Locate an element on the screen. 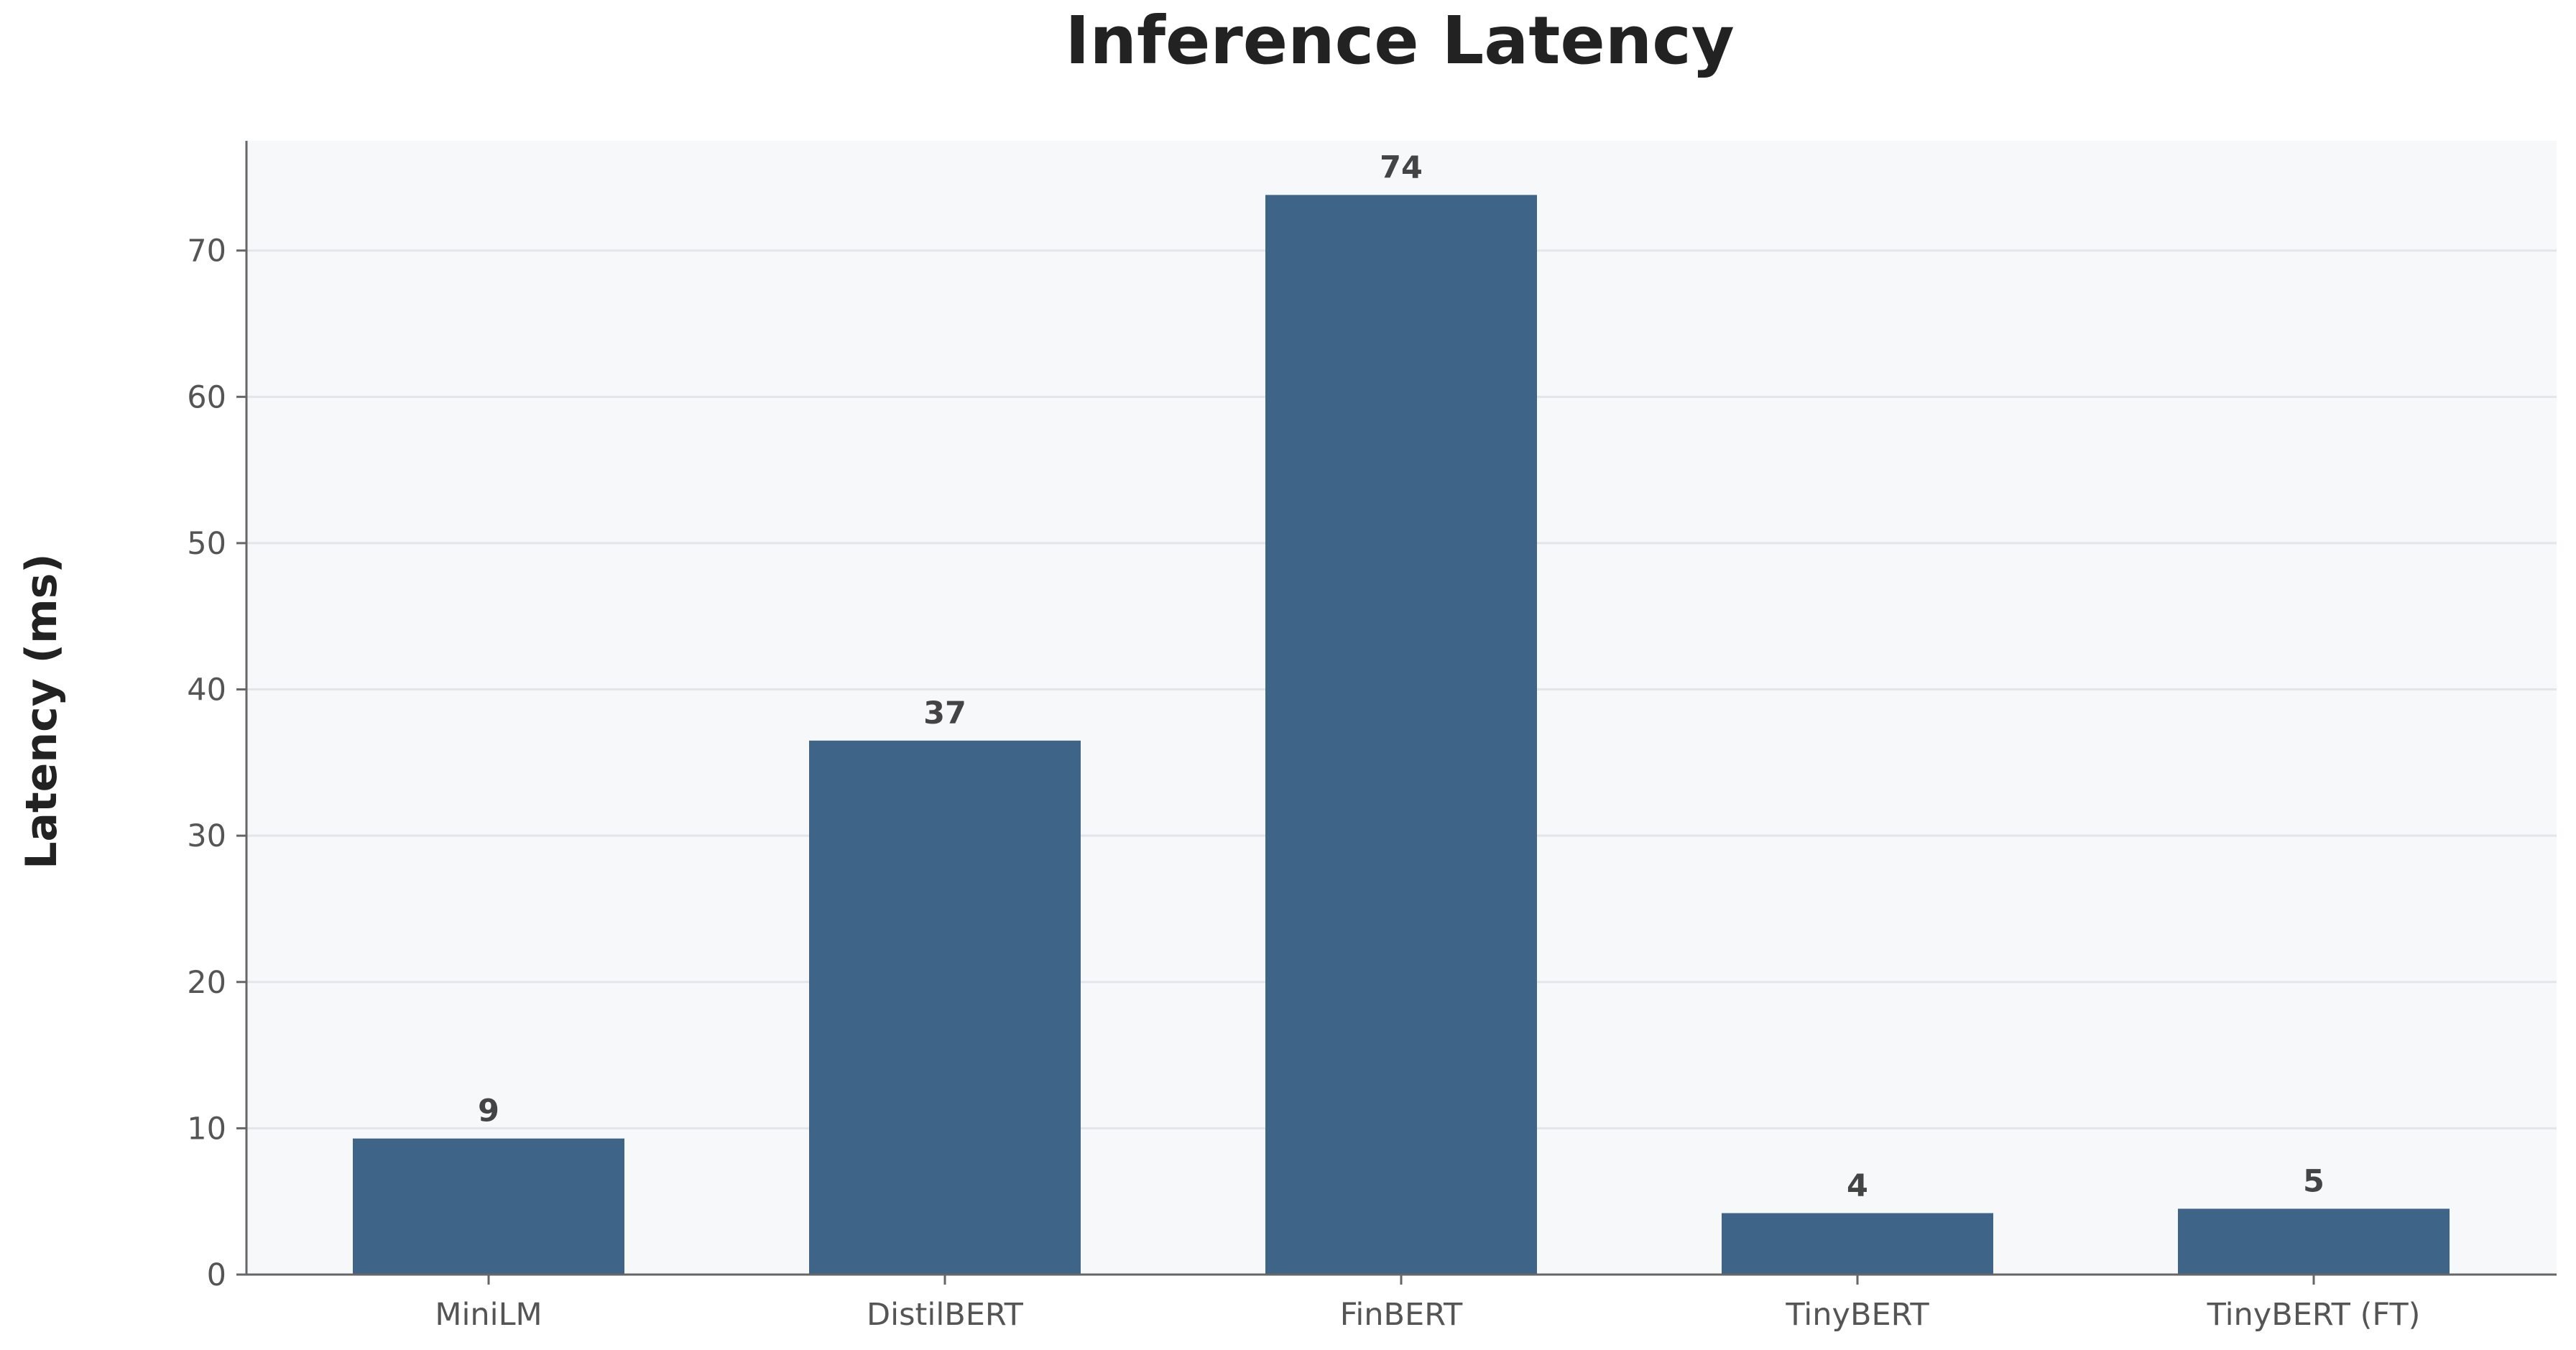 The image size is (2576, 1350). bar-value-label: 37 is located at coordinates (945, 713).